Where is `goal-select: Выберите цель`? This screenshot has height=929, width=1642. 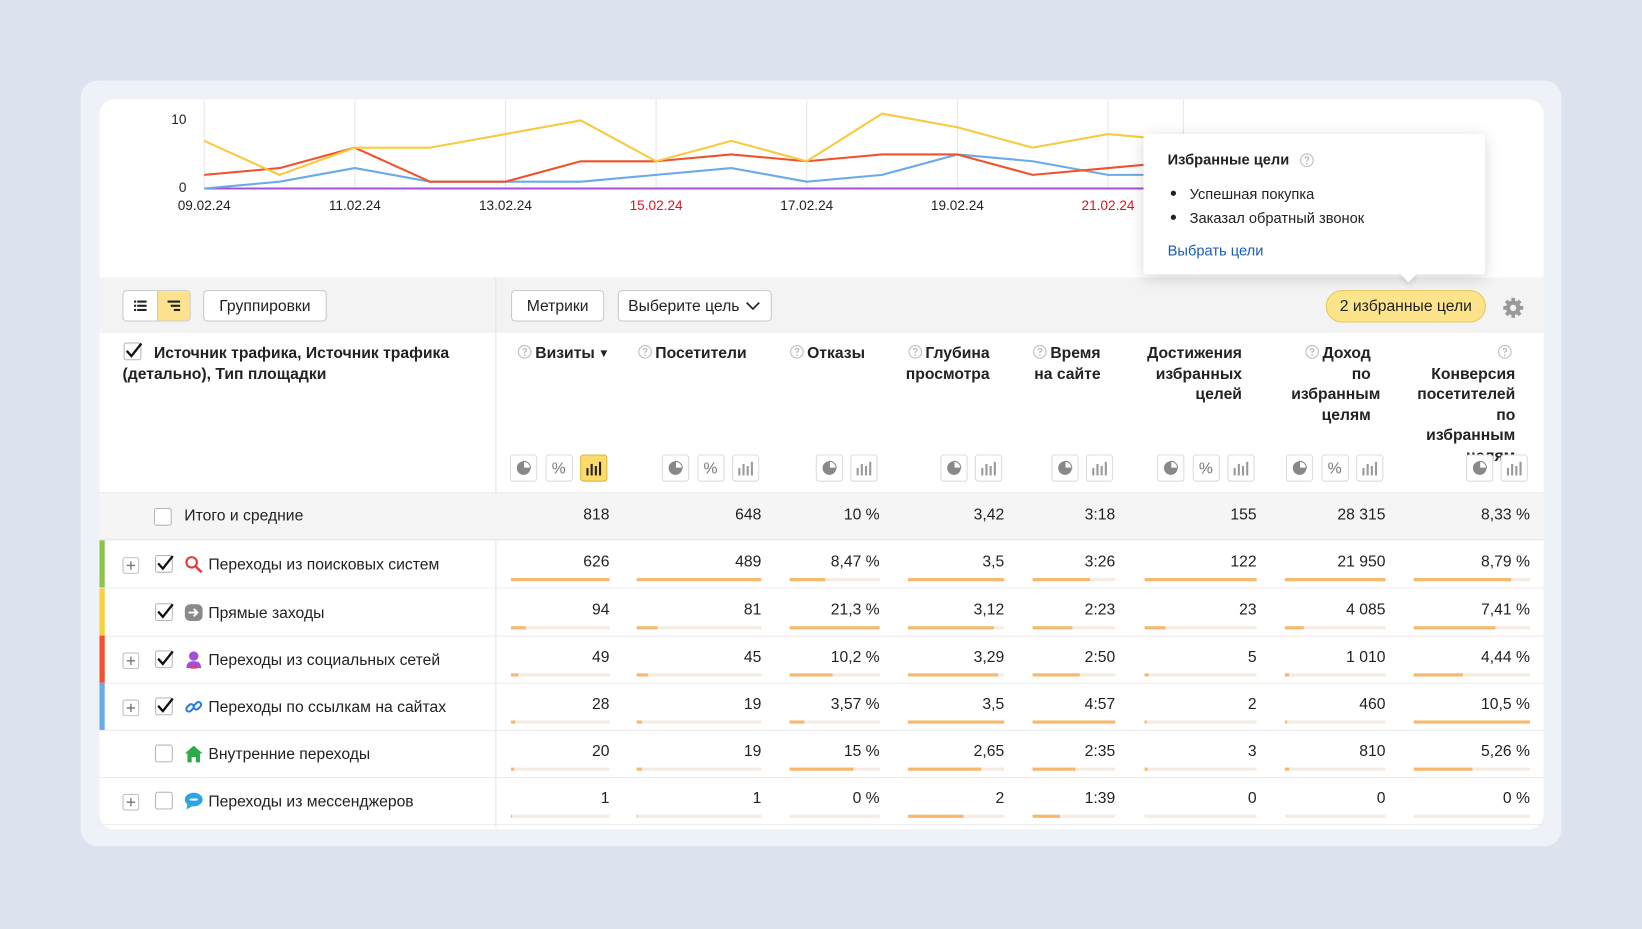
goal-select: Выберите цель is located at coordinates (694, 306).